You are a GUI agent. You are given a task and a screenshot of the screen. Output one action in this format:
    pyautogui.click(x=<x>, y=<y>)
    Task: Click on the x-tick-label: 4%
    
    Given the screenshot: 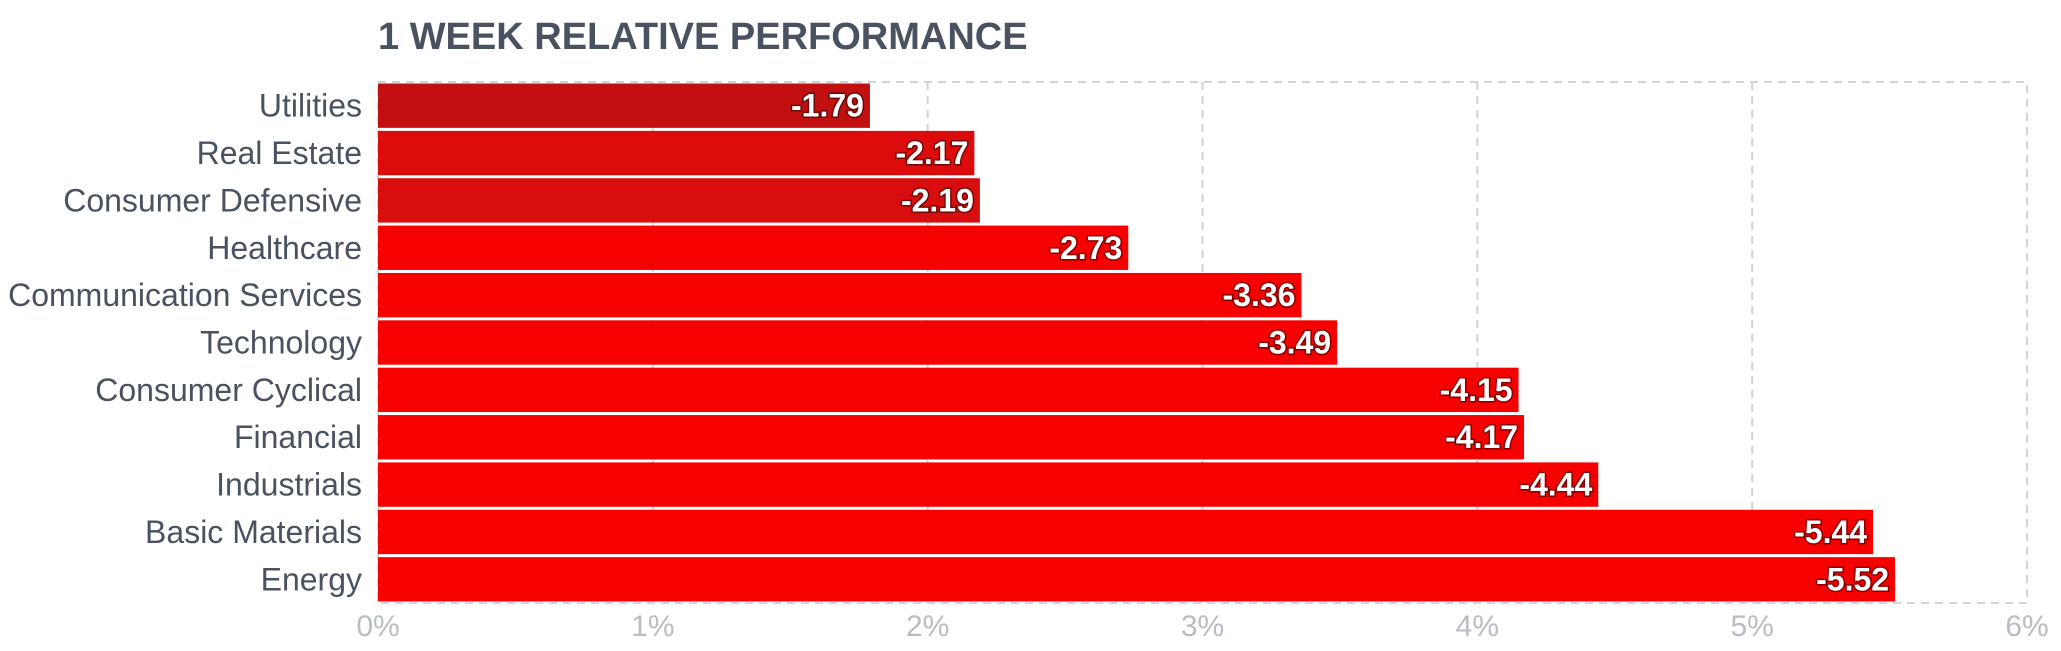 What is the action you would take?
    pyautogui.click(x=1477, y=626)
    